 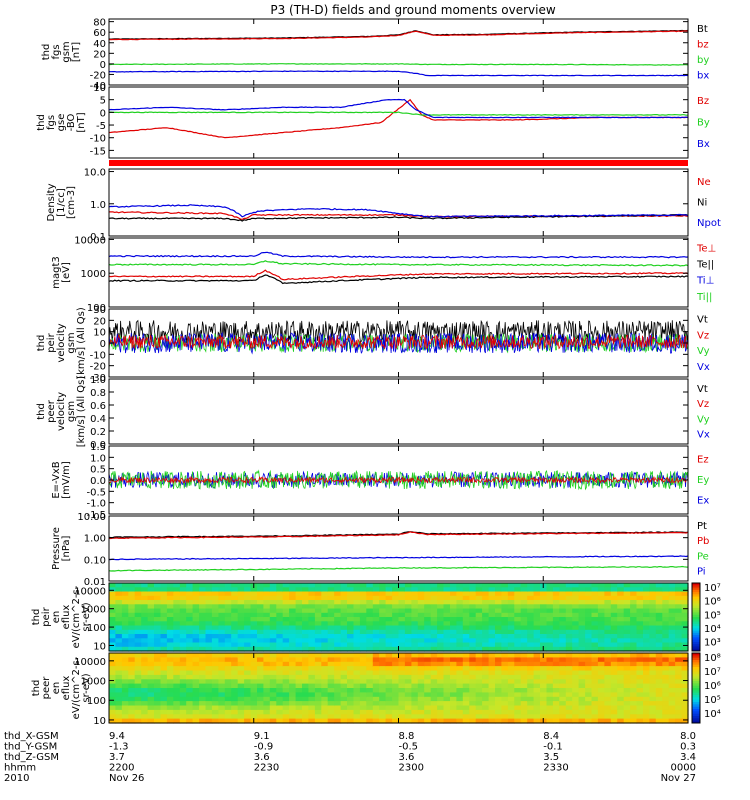 I want to click on panel-frame, so click(x=398, y=272).